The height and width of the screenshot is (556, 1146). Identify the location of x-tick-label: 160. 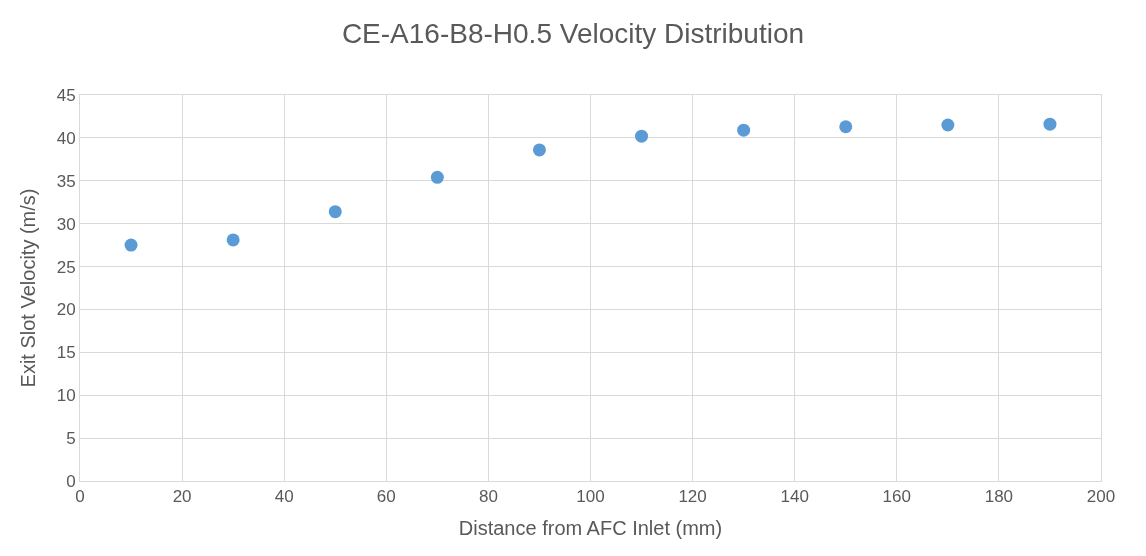
(896, 497).